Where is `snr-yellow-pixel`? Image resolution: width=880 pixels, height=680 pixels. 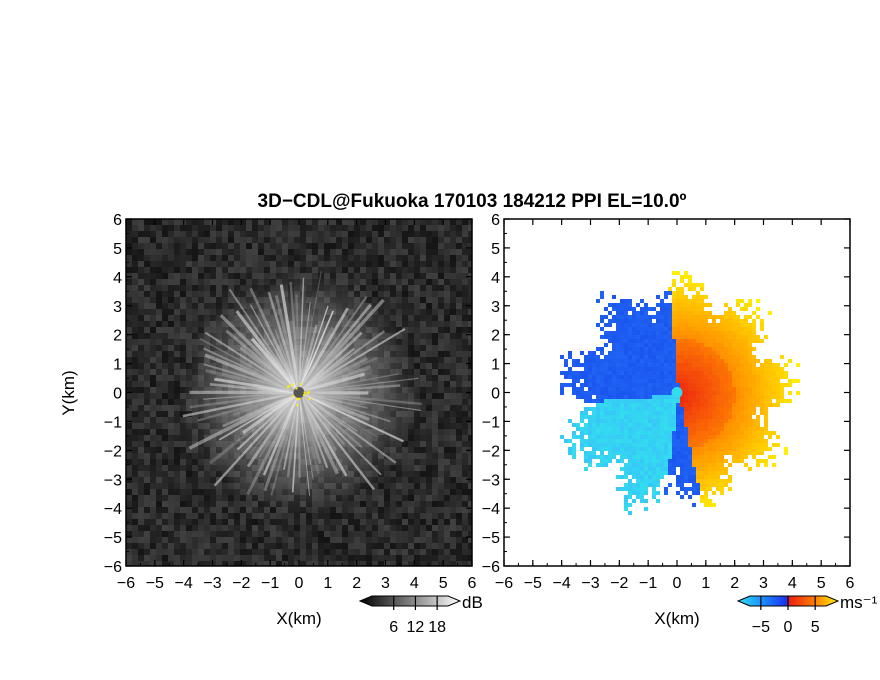
snr-yellow-pixel is located at coordinates (303, 395).